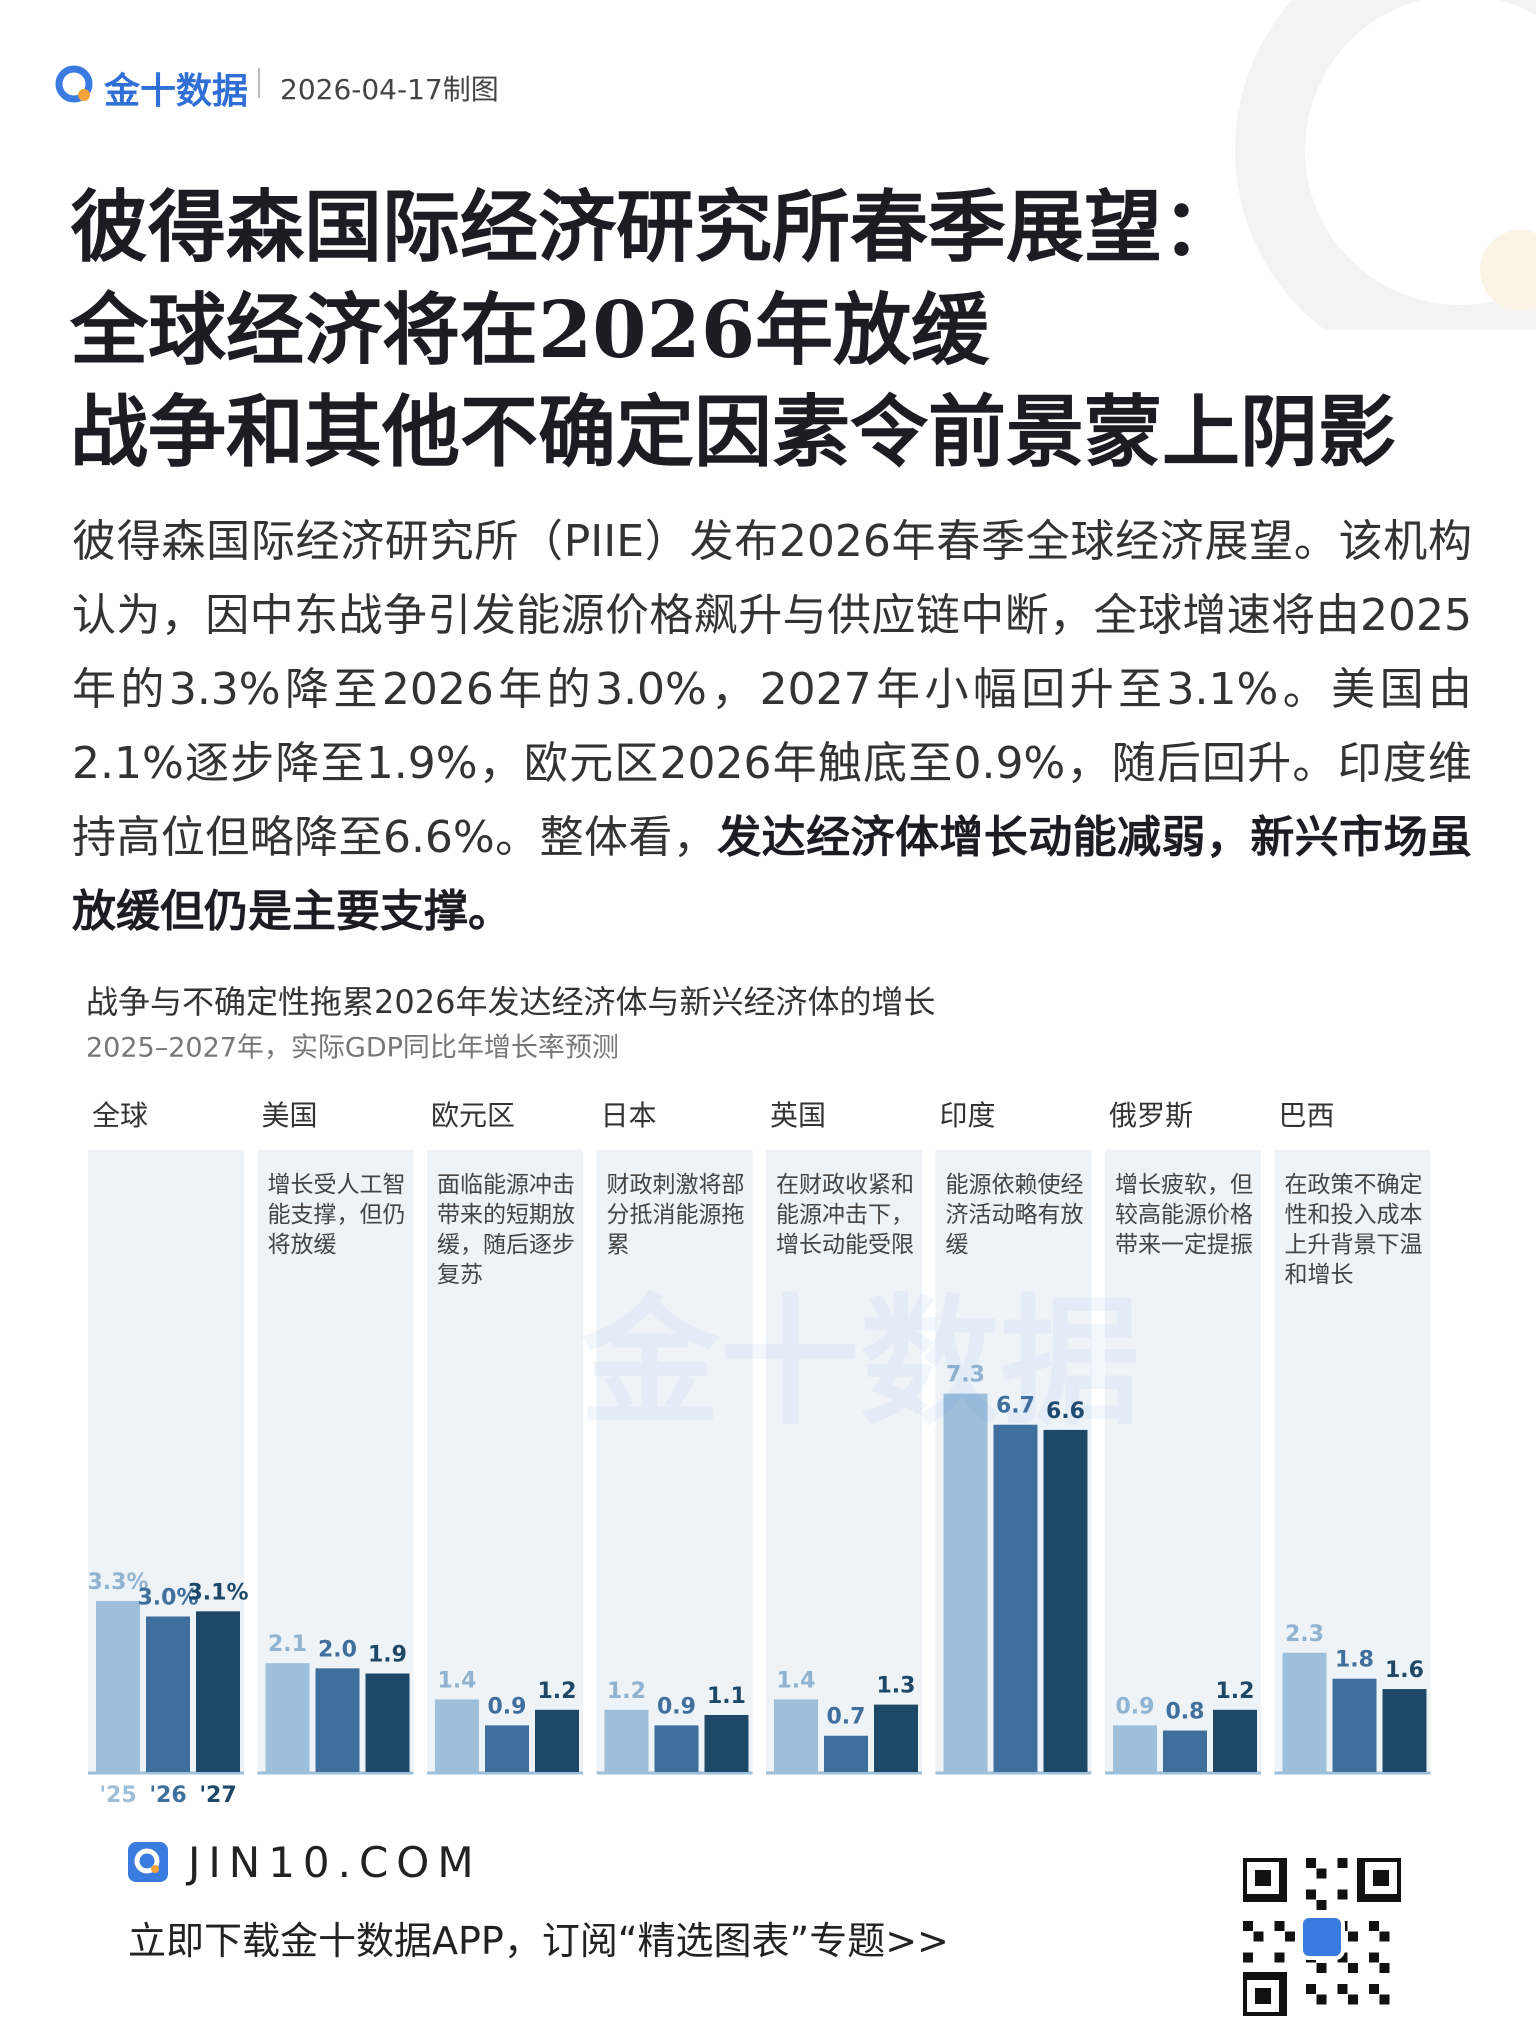 Image resolution: width=1536 pixels, height=2041 pixels. What do you see at coordinates (510, 1002) in the screenshot?
I see `chart-title: 战争与不确定性拖累2026年发达经济体与新兴经济体的增长` at bounding box center [510, 1002].